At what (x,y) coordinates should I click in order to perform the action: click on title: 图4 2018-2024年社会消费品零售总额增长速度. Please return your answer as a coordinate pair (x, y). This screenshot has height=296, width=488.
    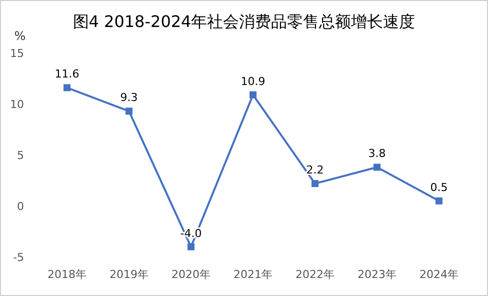
    Looking at the image, I should click on (244, 21).